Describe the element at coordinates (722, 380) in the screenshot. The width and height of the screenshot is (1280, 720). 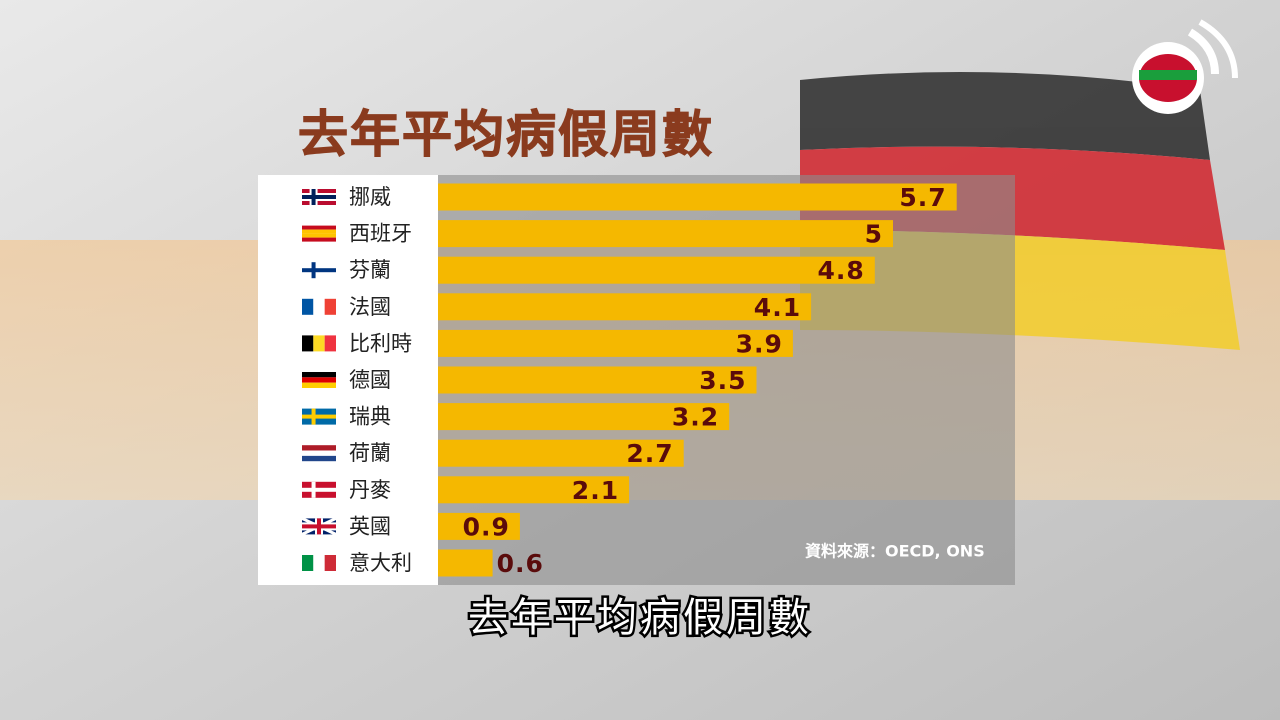
I see `value-label: 3.5` at that location.